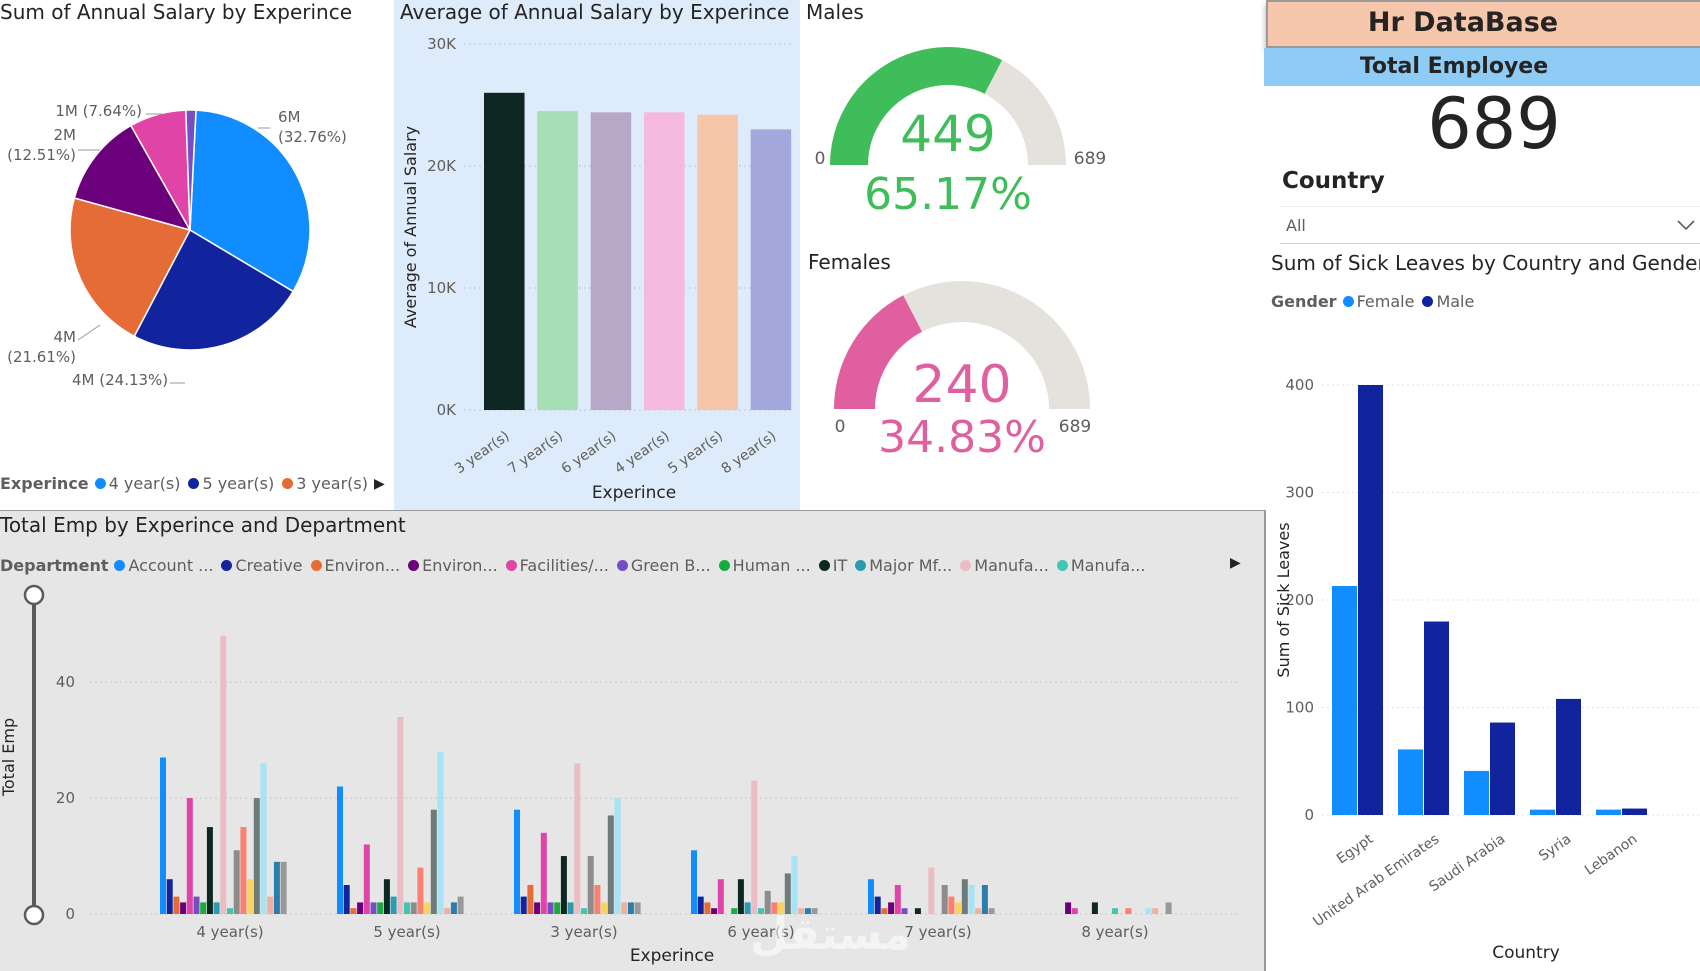 The height and width of the screenshot is (971, 1700). What do you see at coordinates (1283, 599) in the screenshot?
I see `y-axis-title: Sum of Sick Leaves` at bounding box center [1283, 599].